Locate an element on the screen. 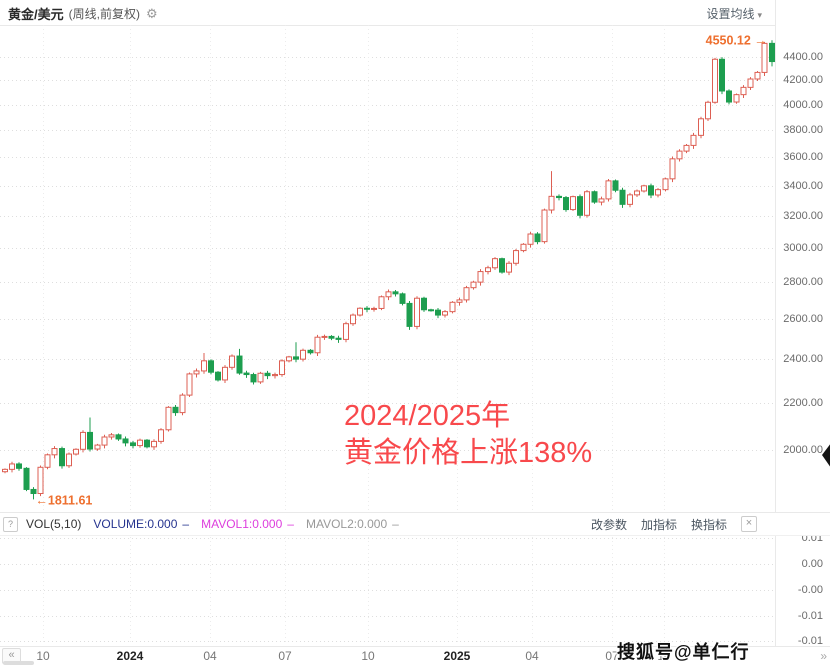 This screenshot has width=830, height=666. indicator-value: MAVOL1:0.000– is located at coordinates (247, 524).